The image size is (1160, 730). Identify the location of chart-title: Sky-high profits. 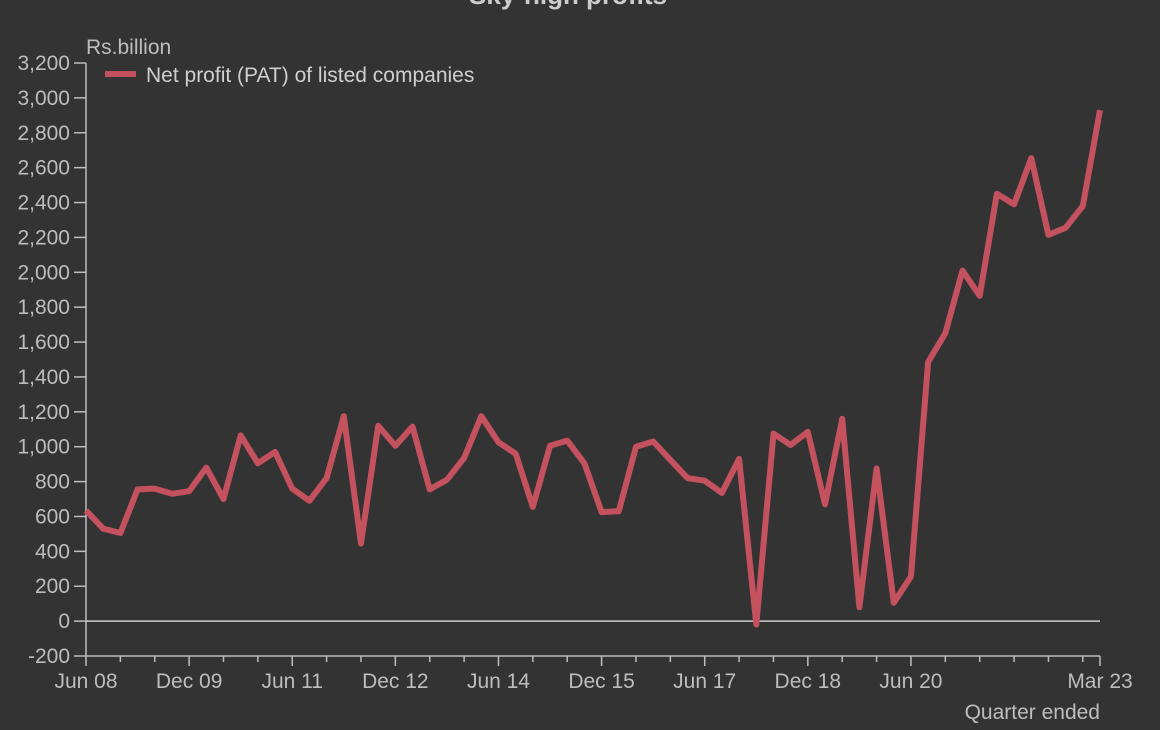
(568, 5).